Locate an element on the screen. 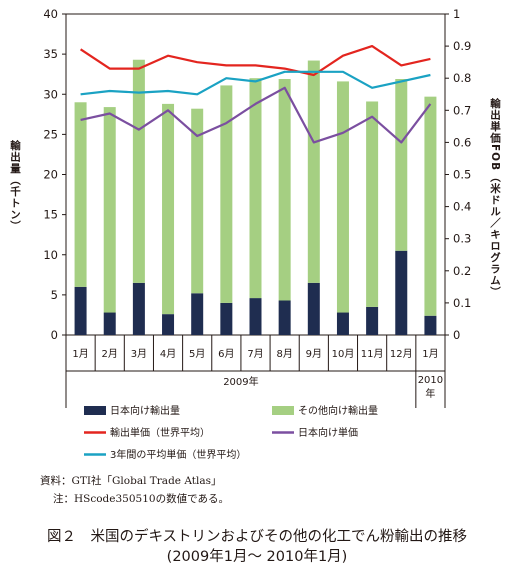 The width and height of the screenshot is (514, 569). left-axis-label: 輸出量（千トン） is located at coordinates (15, 186).